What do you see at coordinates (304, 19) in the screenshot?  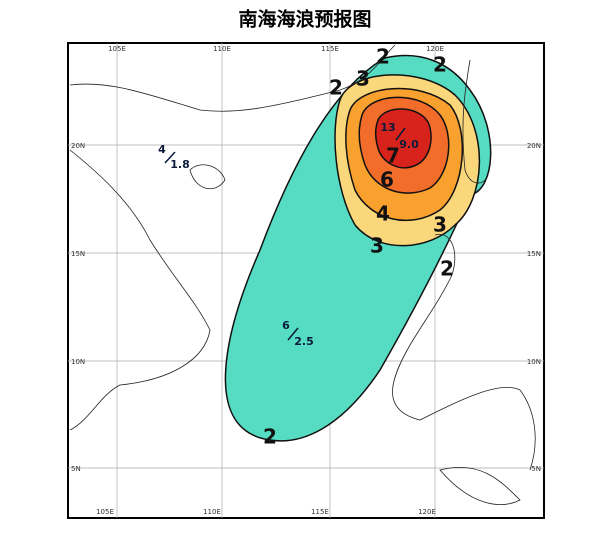 I see `title: 南海海浪预报图` at bounding box center [304, 19].